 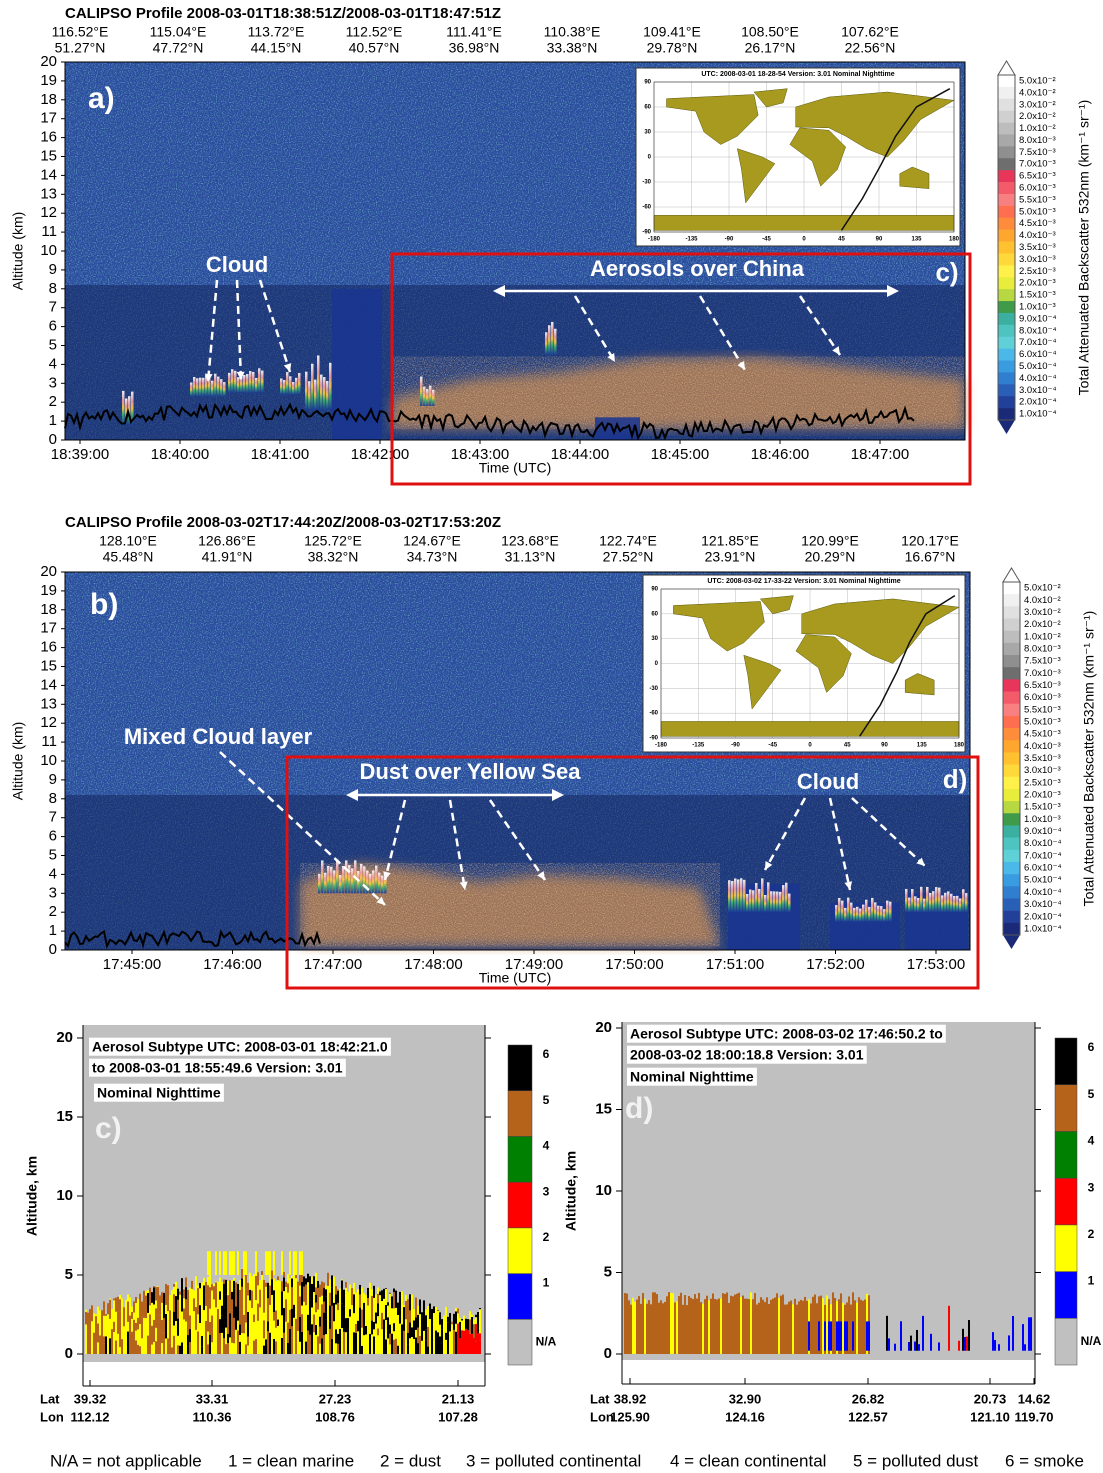 I want to click on y-tick-label: 9, so click(x=53, y=269).